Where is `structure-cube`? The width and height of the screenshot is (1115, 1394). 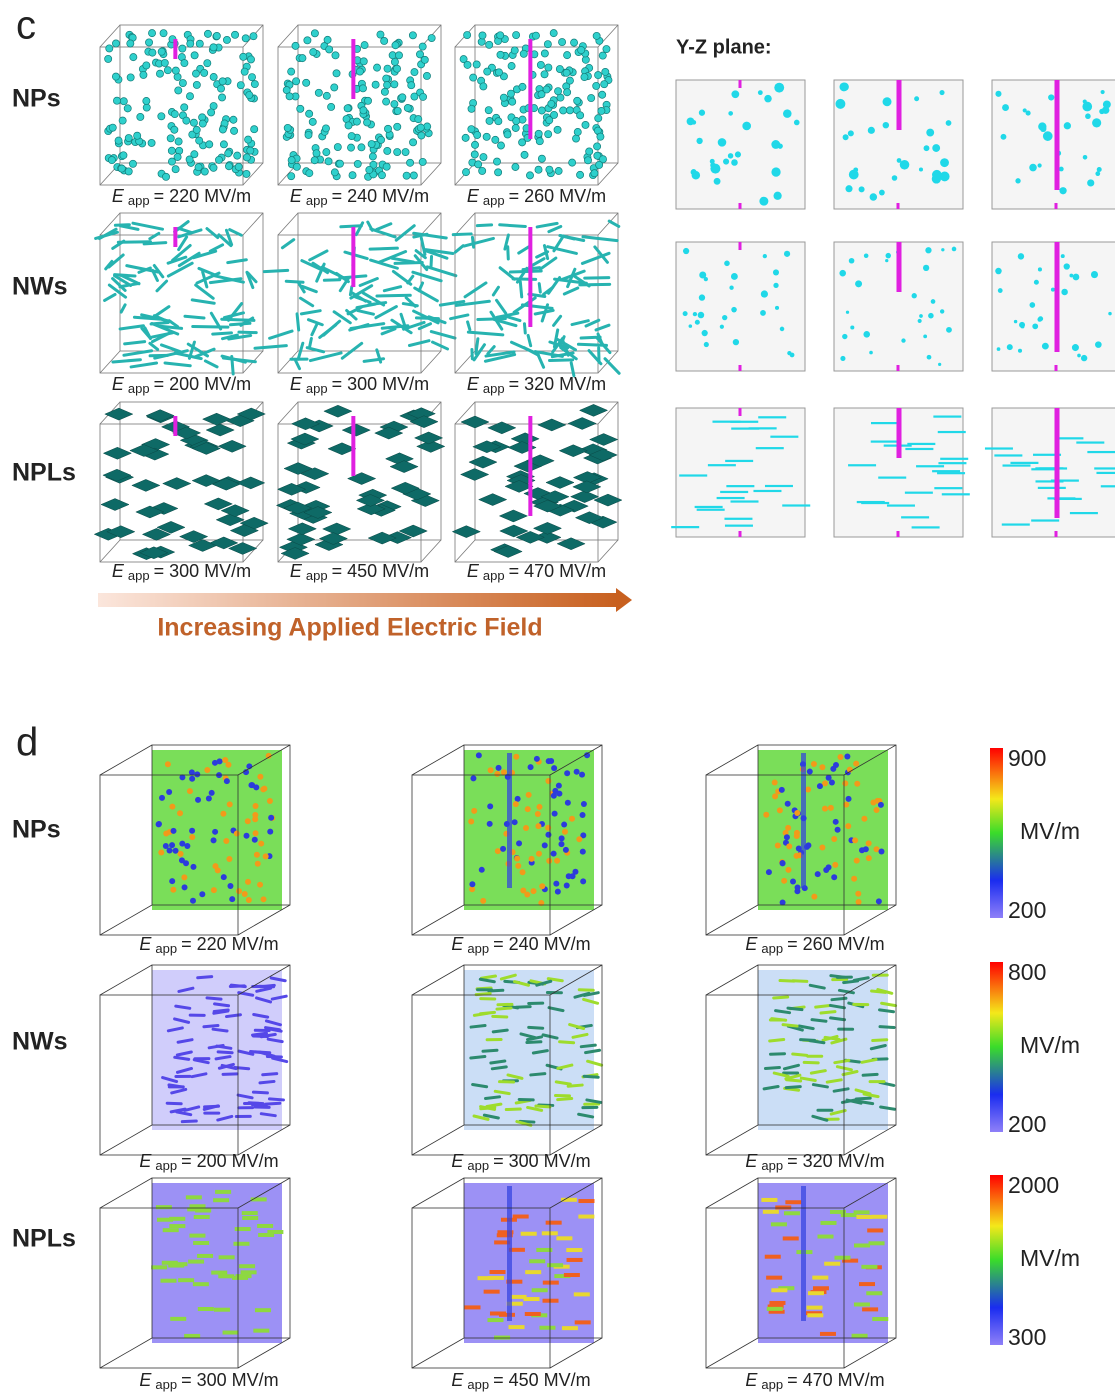 structure-cube is located at coordinates (359, 105).